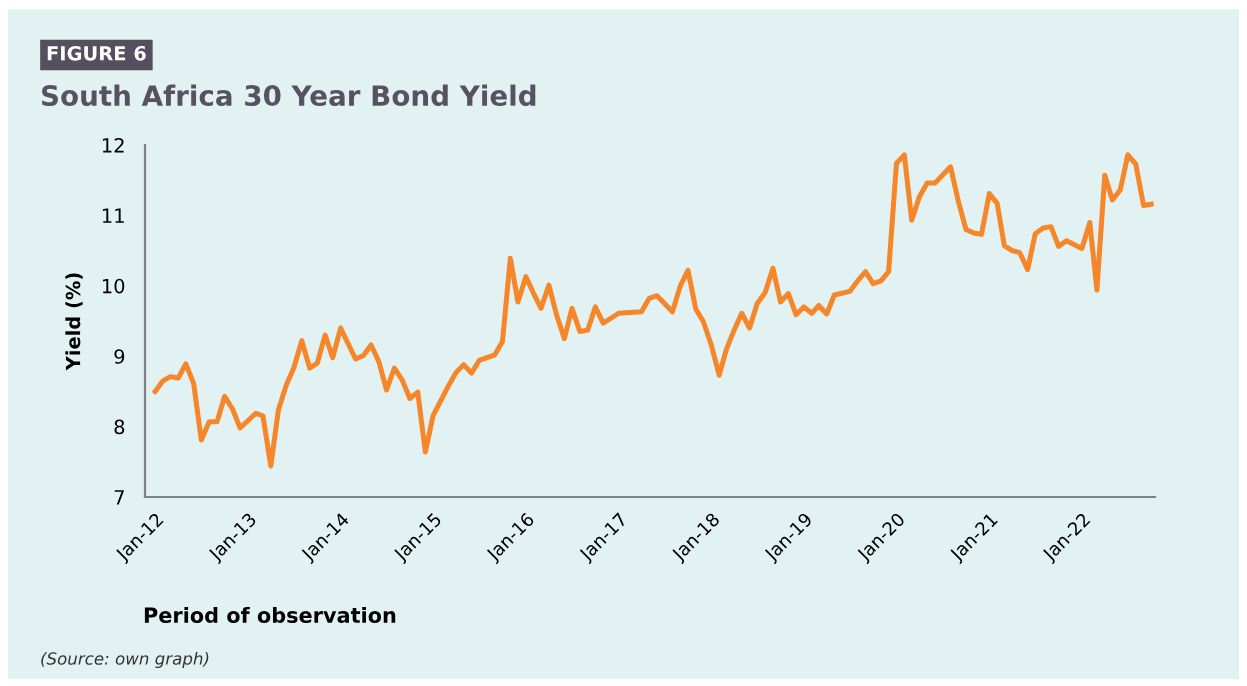  What do you see at coordinates (119, 427) in the screenshot?
I see `y-tick-label: 8` at bounding box center [119, 427].